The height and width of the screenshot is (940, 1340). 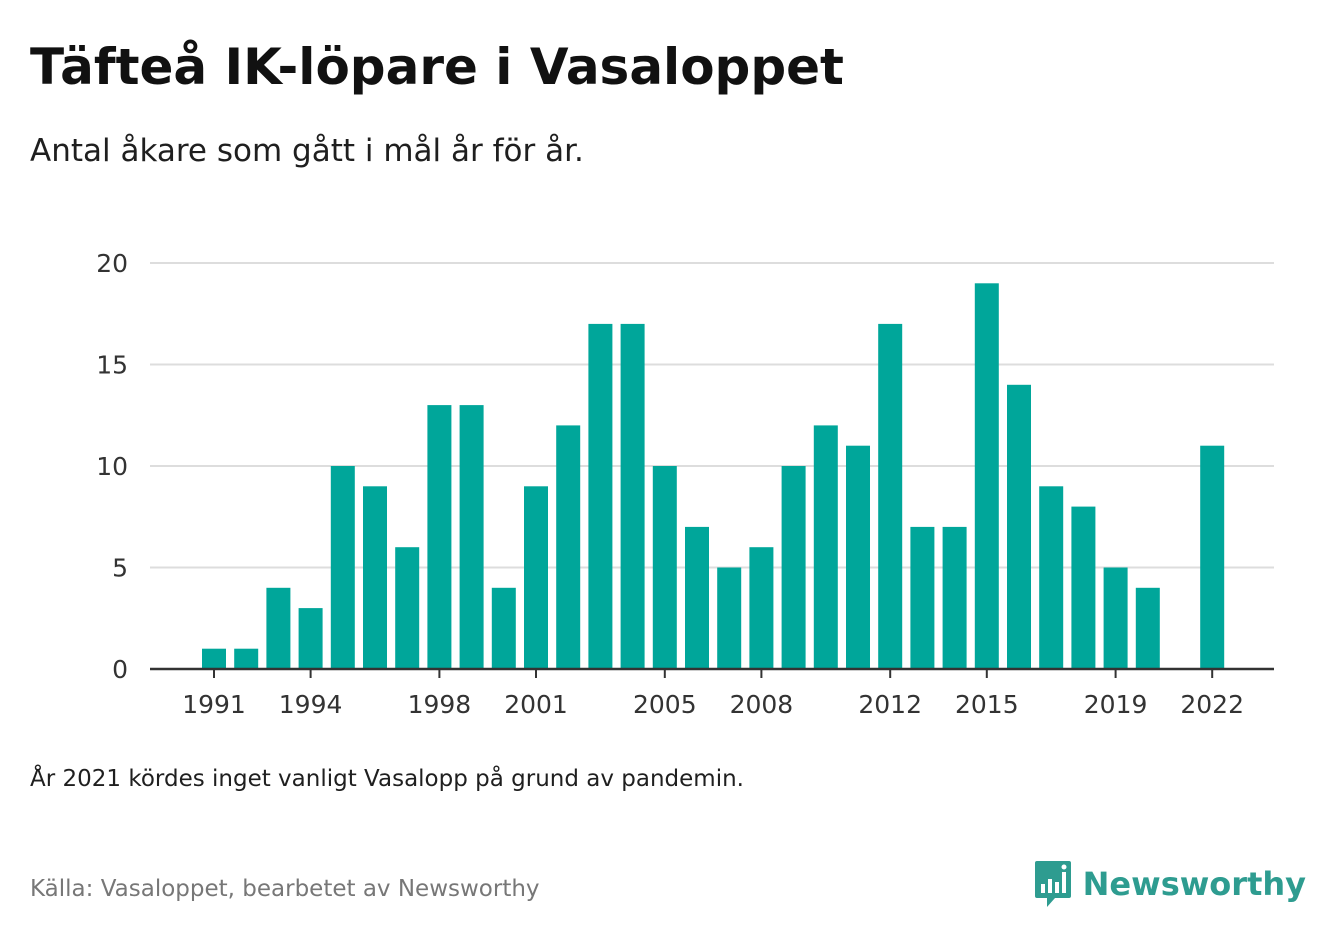 What do you see at coordinates (1194, 884) in the screenshot?
I see `brand-name: Newsworthy` at bounding box center [1194, 884].